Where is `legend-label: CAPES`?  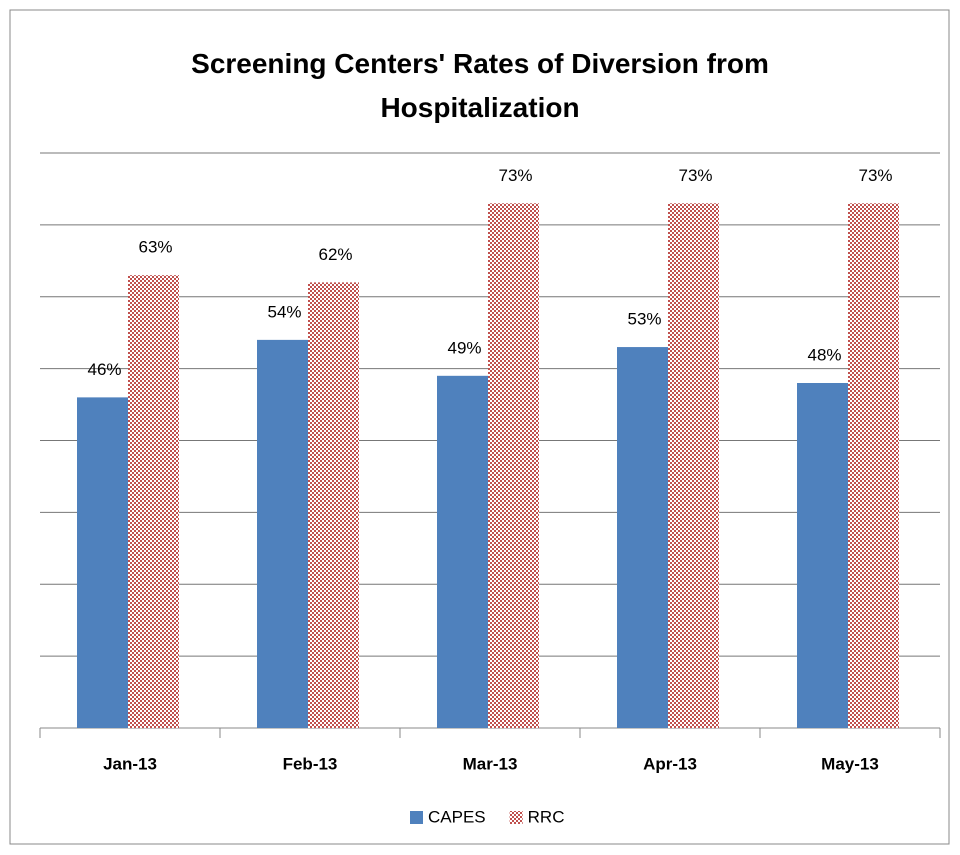
legend-label: CAPES is located at coordinates (457, 816).